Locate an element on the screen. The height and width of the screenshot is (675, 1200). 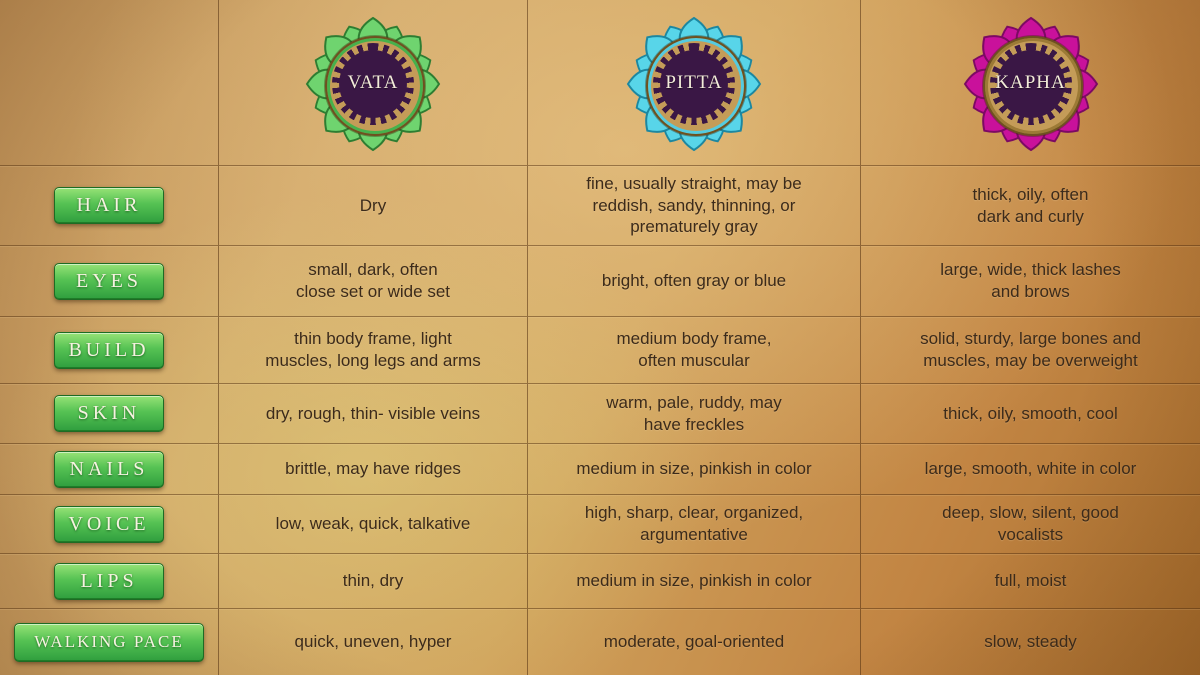
cell-nails-pitta: medium in size, pinkish in color is located at coordinates (693, 468).